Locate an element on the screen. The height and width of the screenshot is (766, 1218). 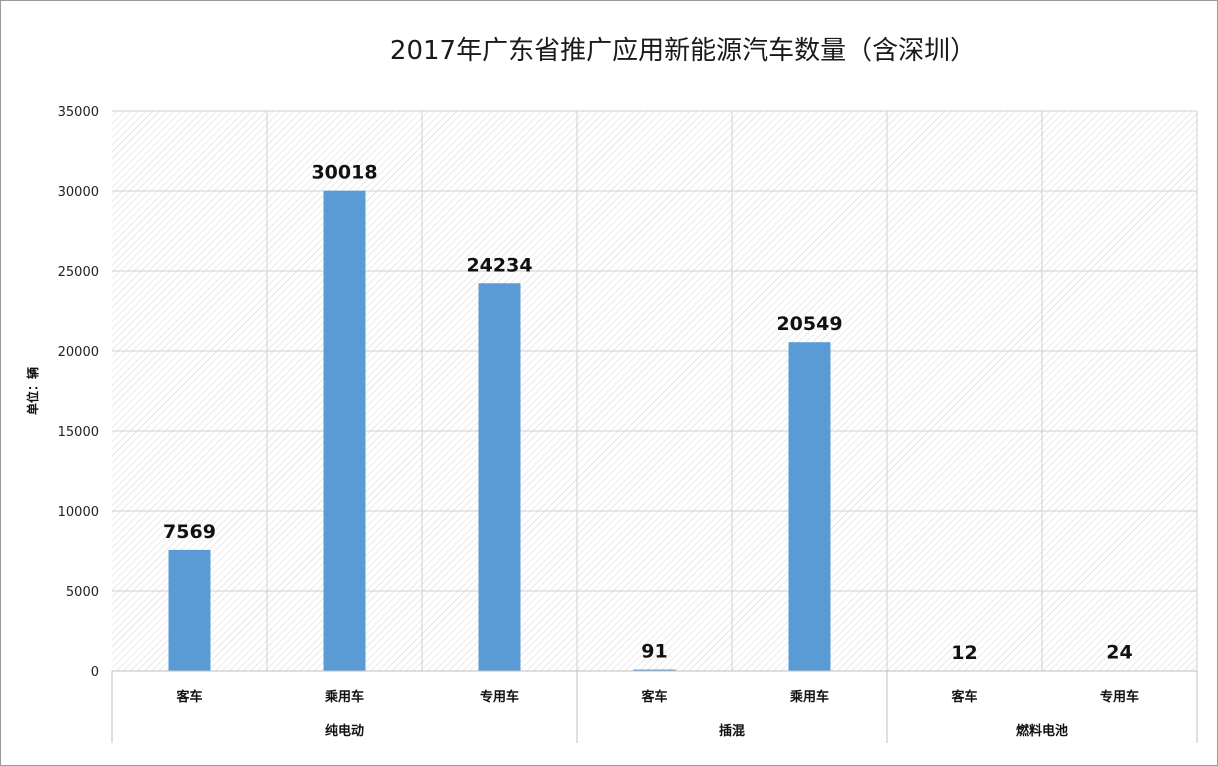
data-label: 12 is located at coordinates (964, 653).